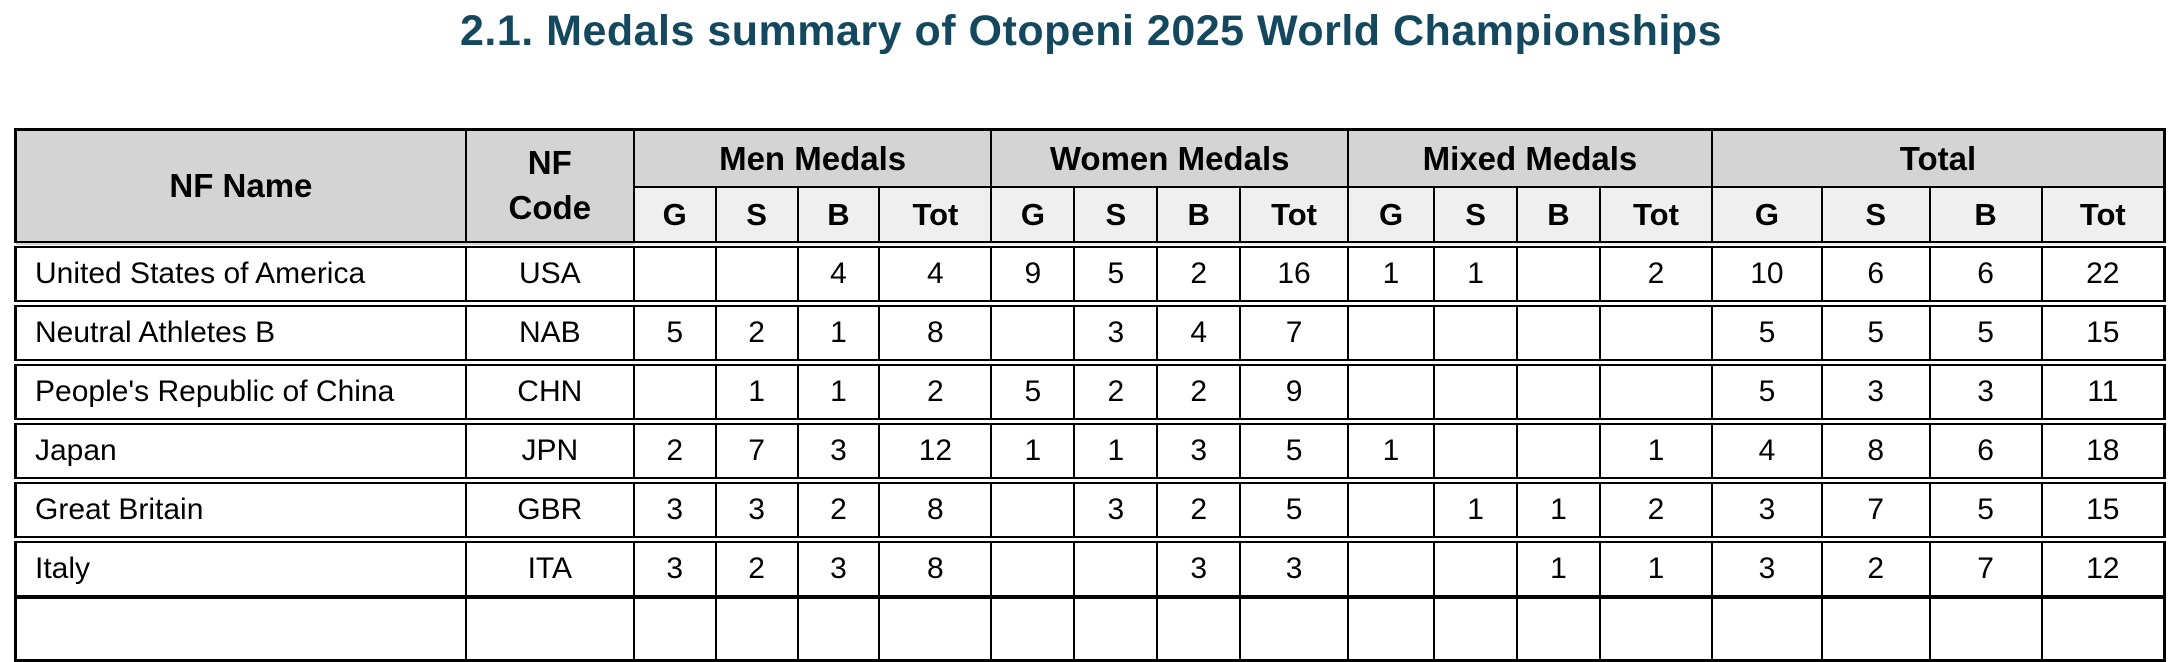 Image resolution: width=2182 pixels, height=662 pixels. What do you see at coordinates (935, 450) in the screenshot?
I see `cell-men-tot: 12` at bounding box center [935, 450].